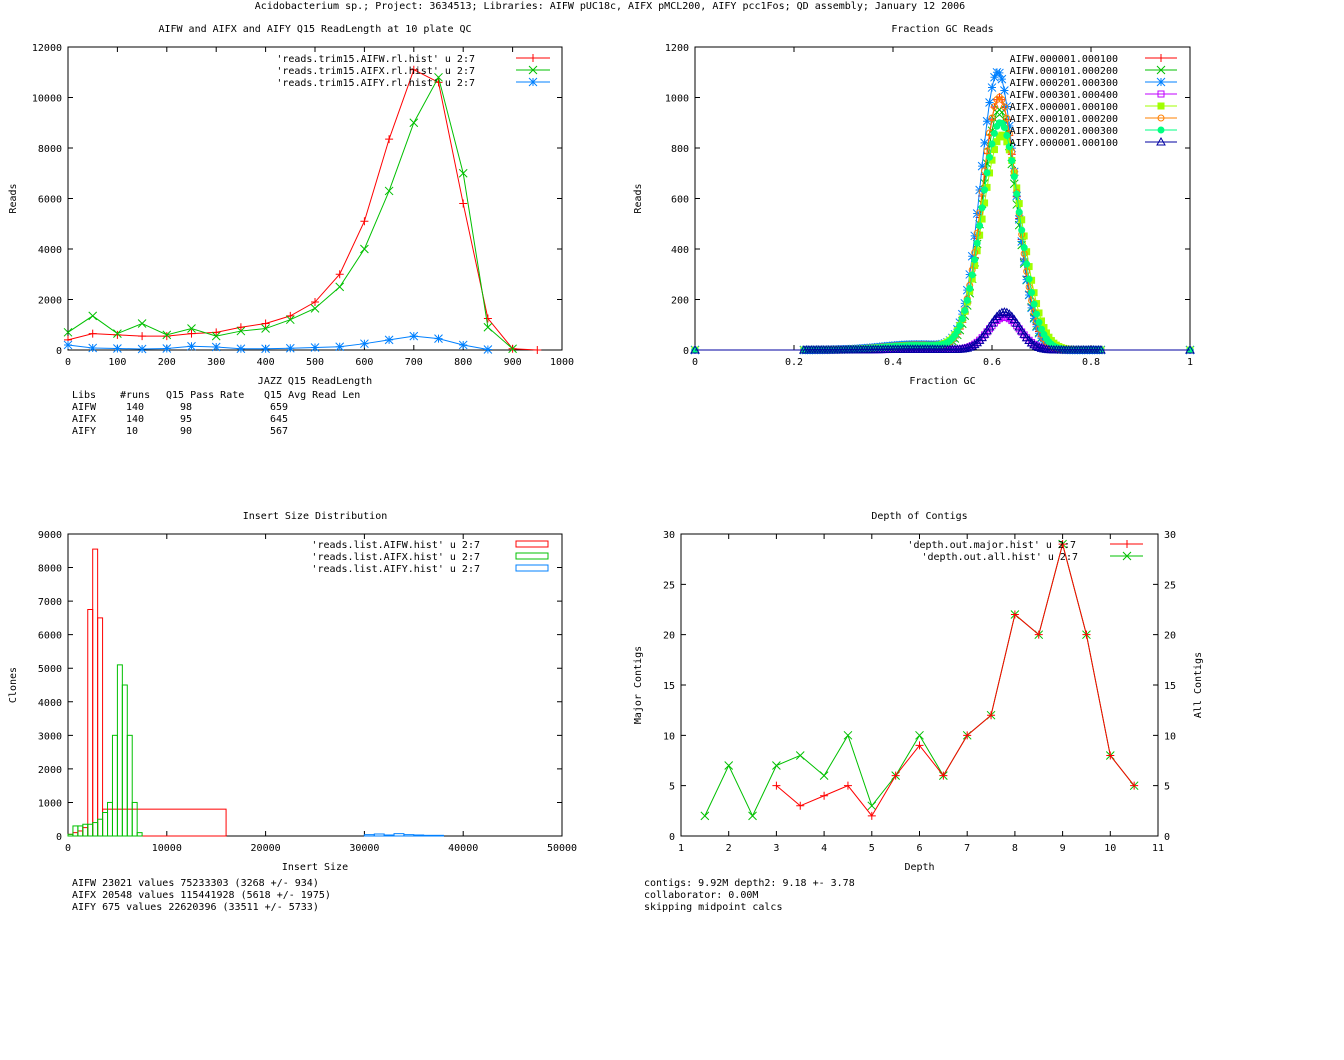  I want to click on x-tick-label: 700, so click(414, 362).